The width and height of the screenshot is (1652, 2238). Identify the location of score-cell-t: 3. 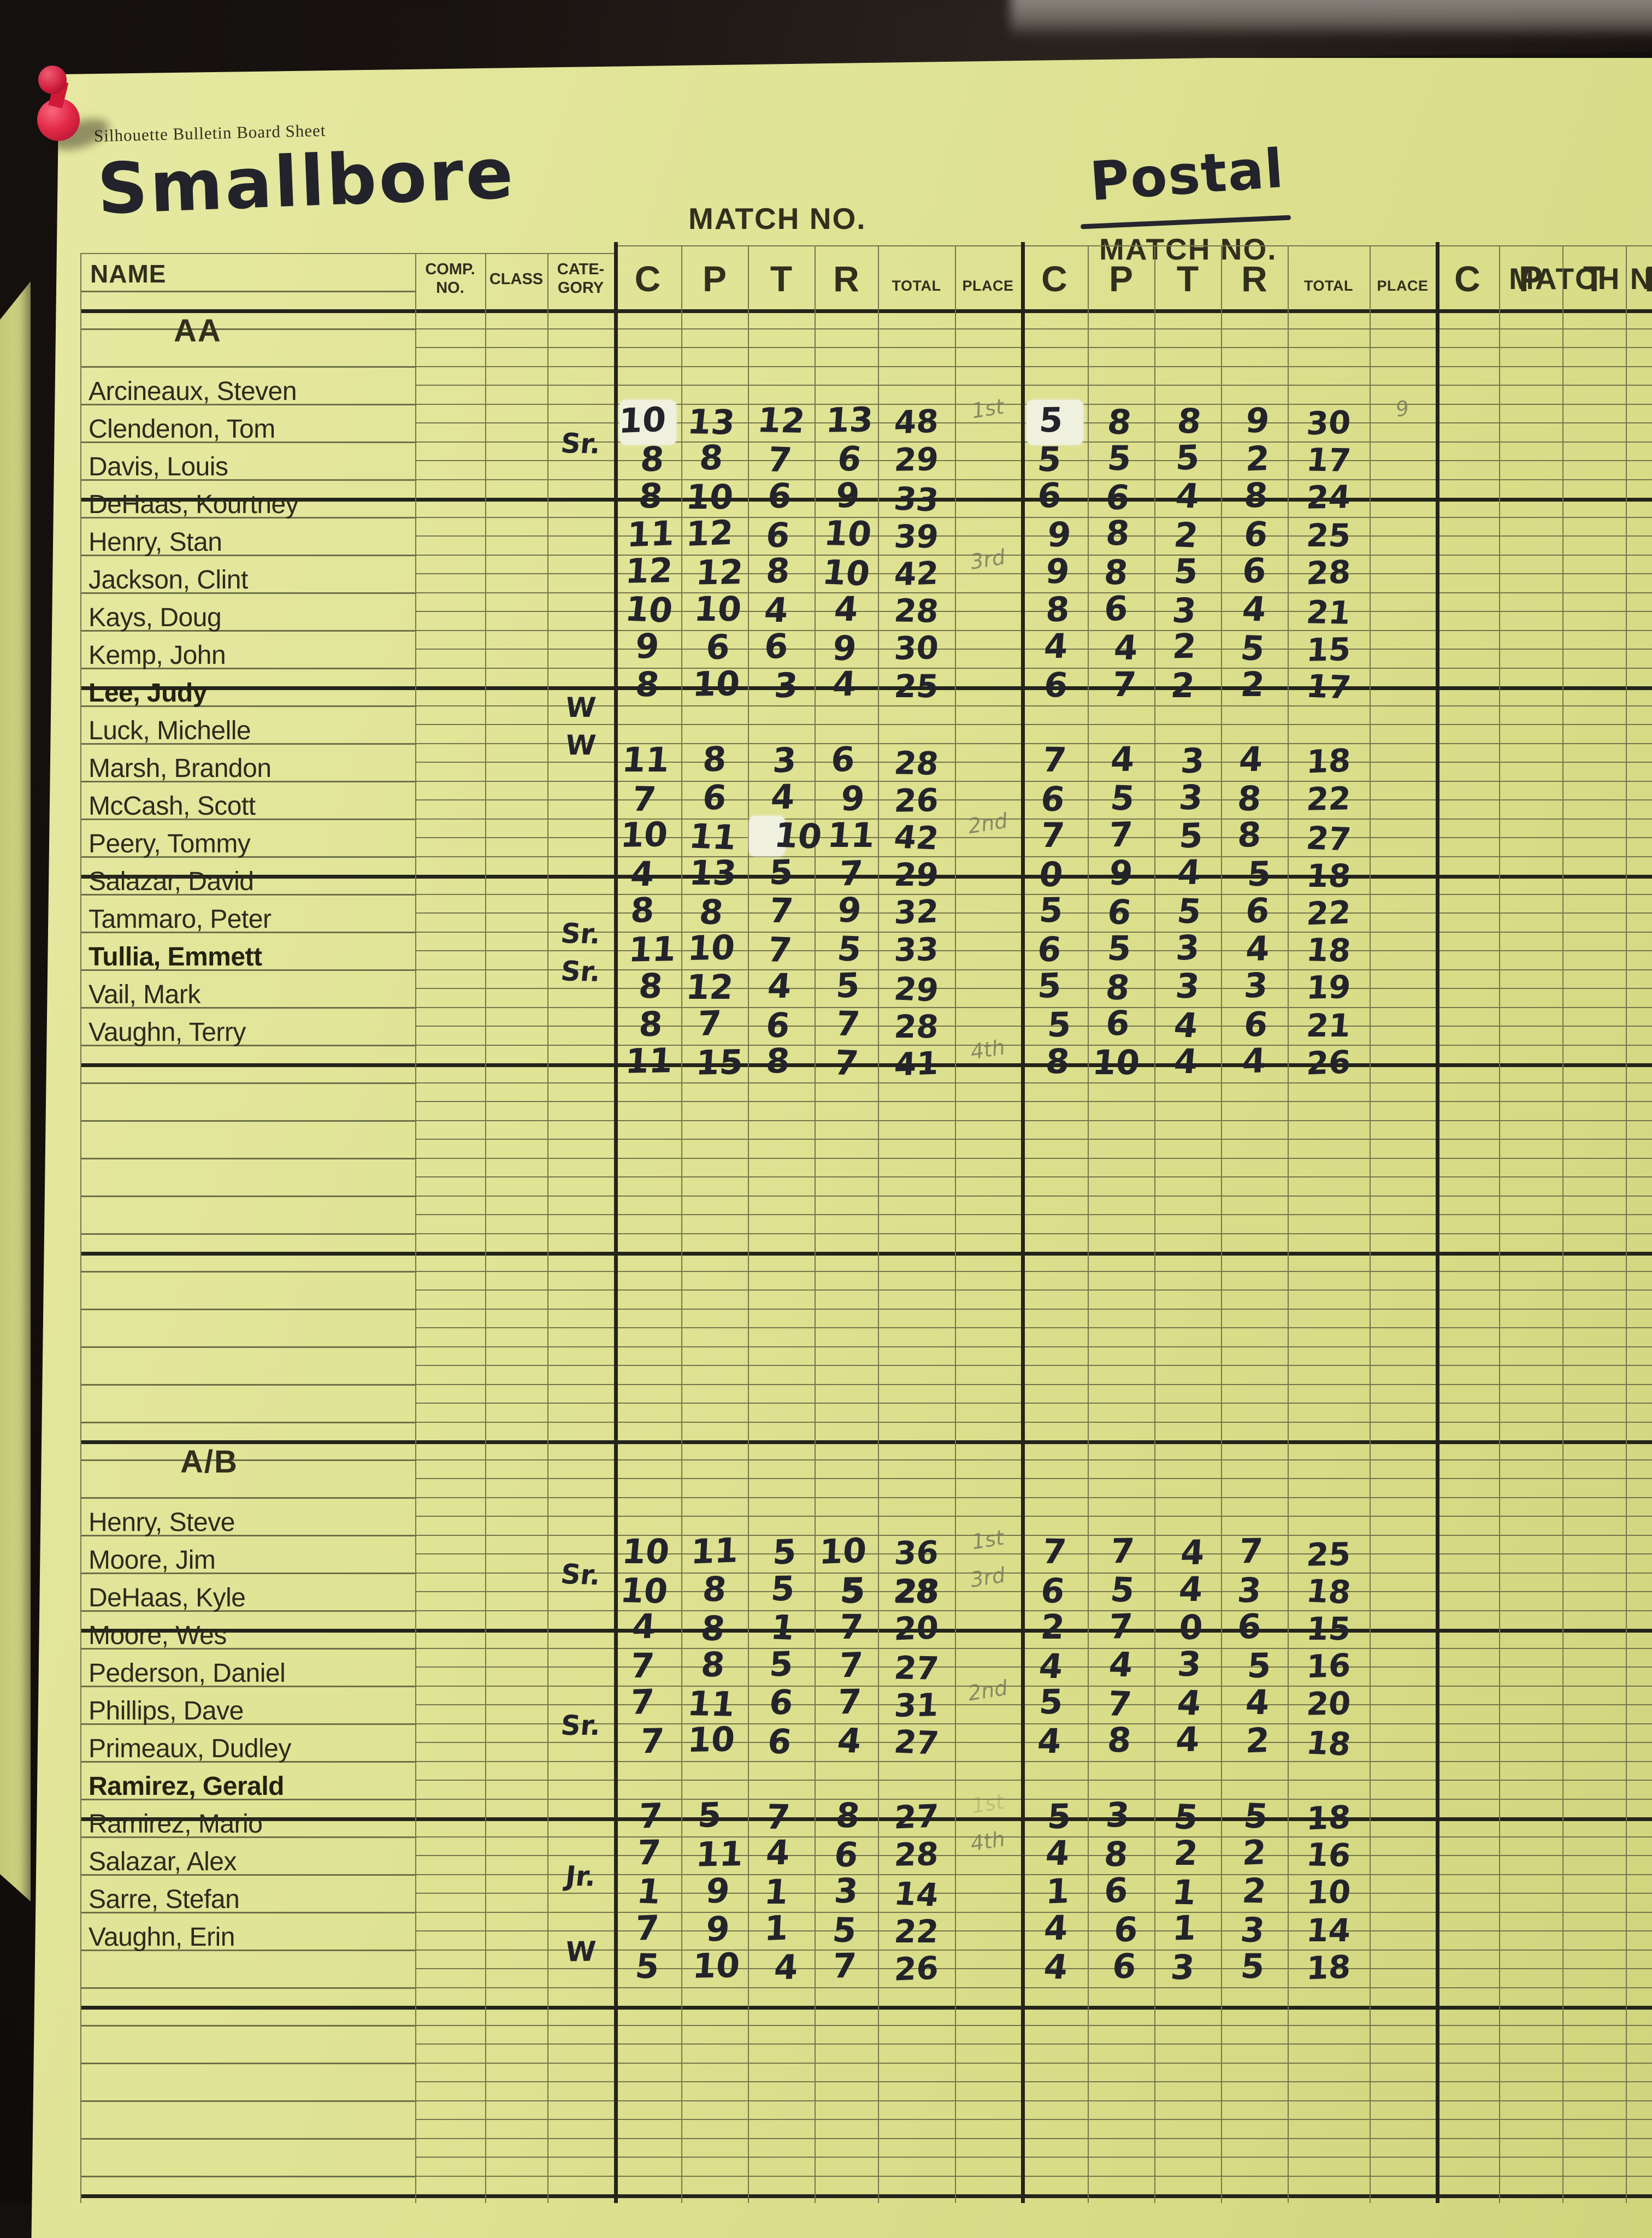
(1189, 1664).